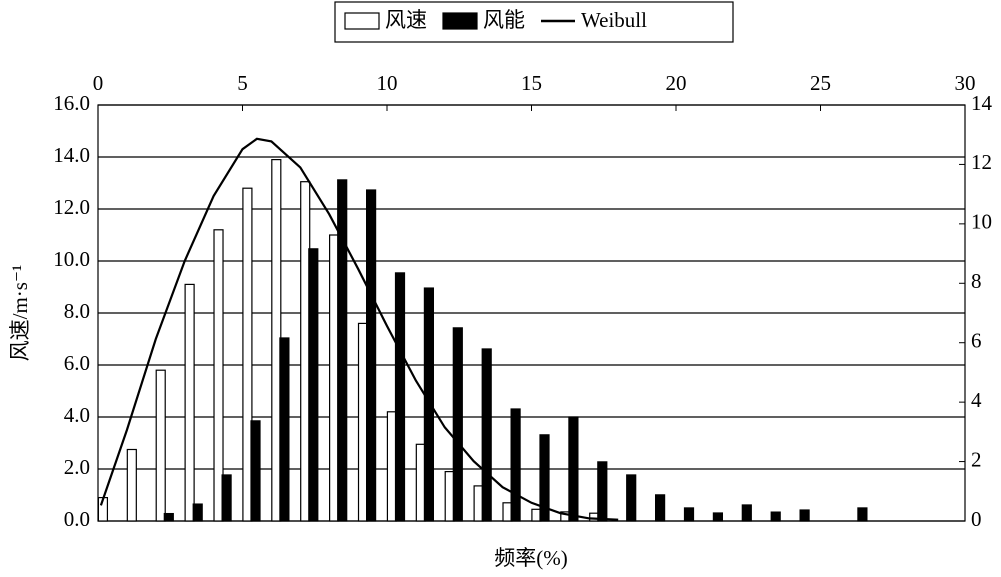  What do you see at coordinates (77, 311) in the screenshot?
I see `y-tick-label: 8.0` at bounding box center [77, 311].